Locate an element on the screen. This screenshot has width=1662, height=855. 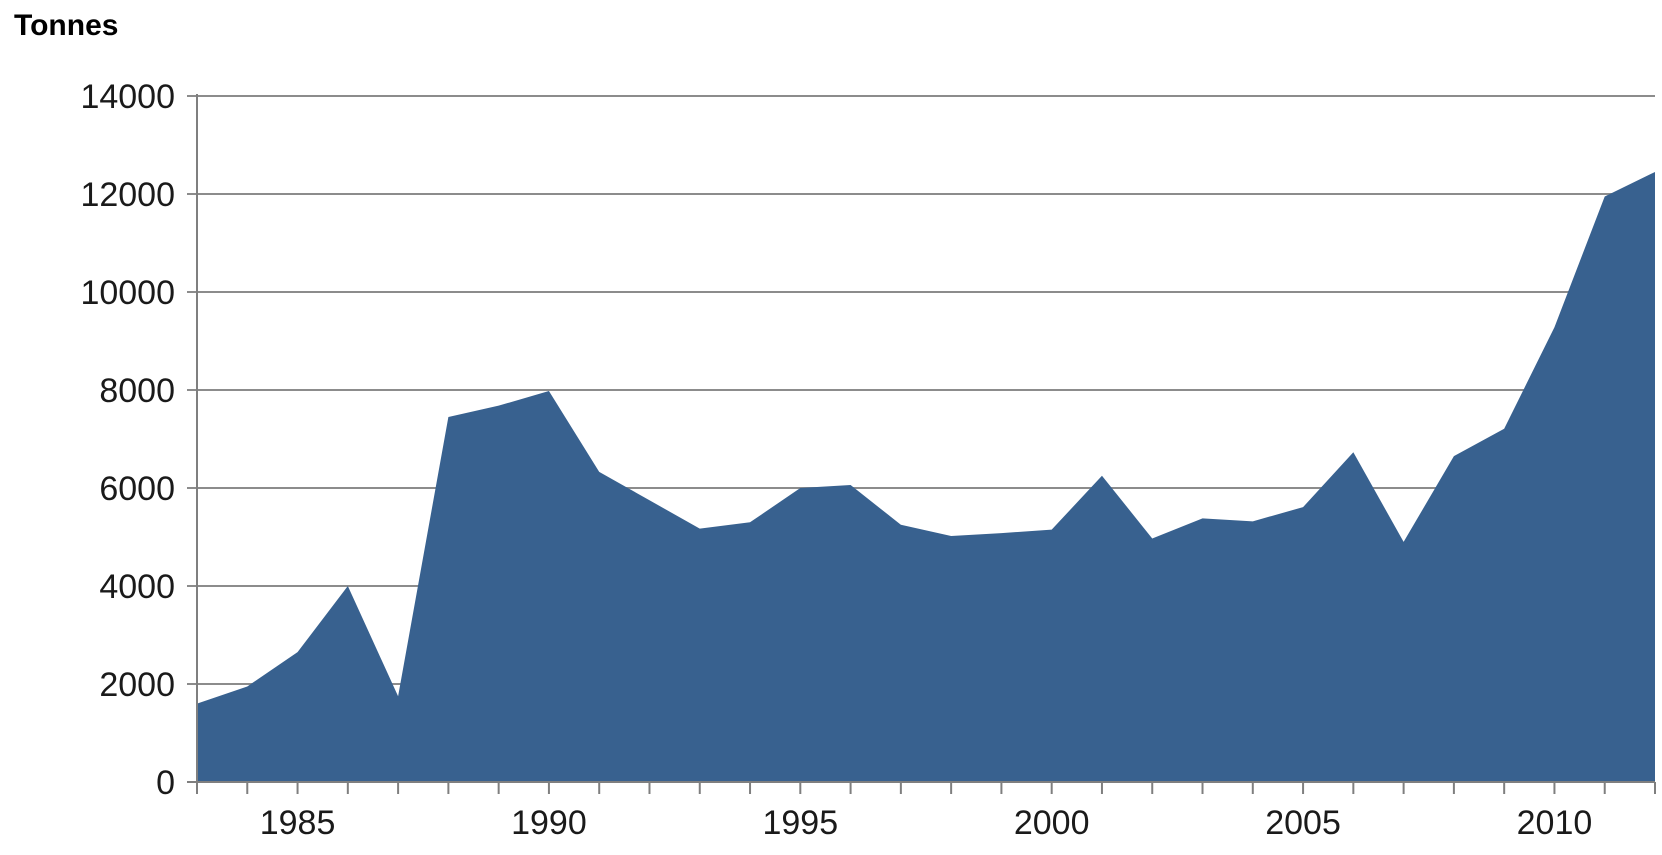
y-tick-label: 2000 is located at coordinates (137, 685).